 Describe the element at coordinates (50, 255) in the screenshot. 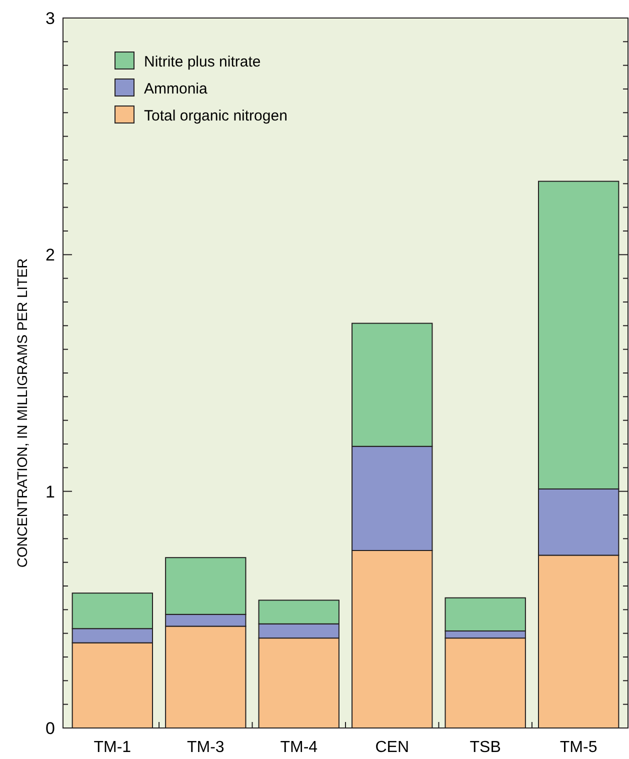

I see `y-tick-label: 2` at that location.